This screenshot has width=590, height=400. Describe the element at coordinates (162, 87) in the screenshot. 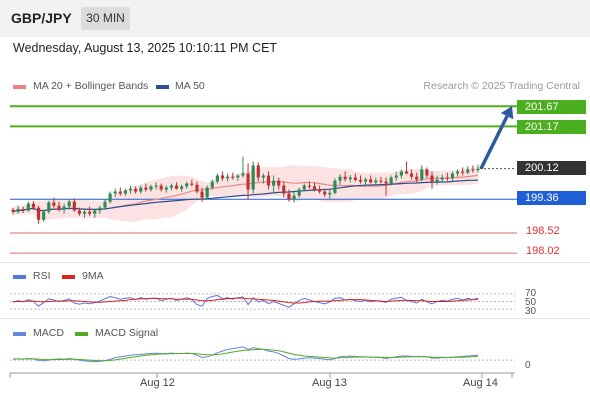

I see `ma50-legend-swatch` at that location.